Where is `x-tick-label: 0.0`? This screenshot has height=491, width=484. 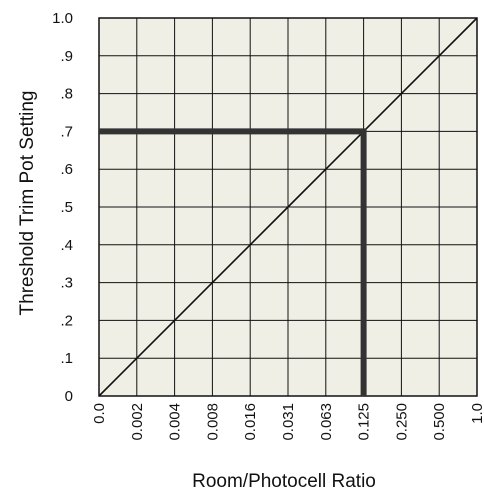
x-tick-label: 0.0 is located at coordinates (99, 413).